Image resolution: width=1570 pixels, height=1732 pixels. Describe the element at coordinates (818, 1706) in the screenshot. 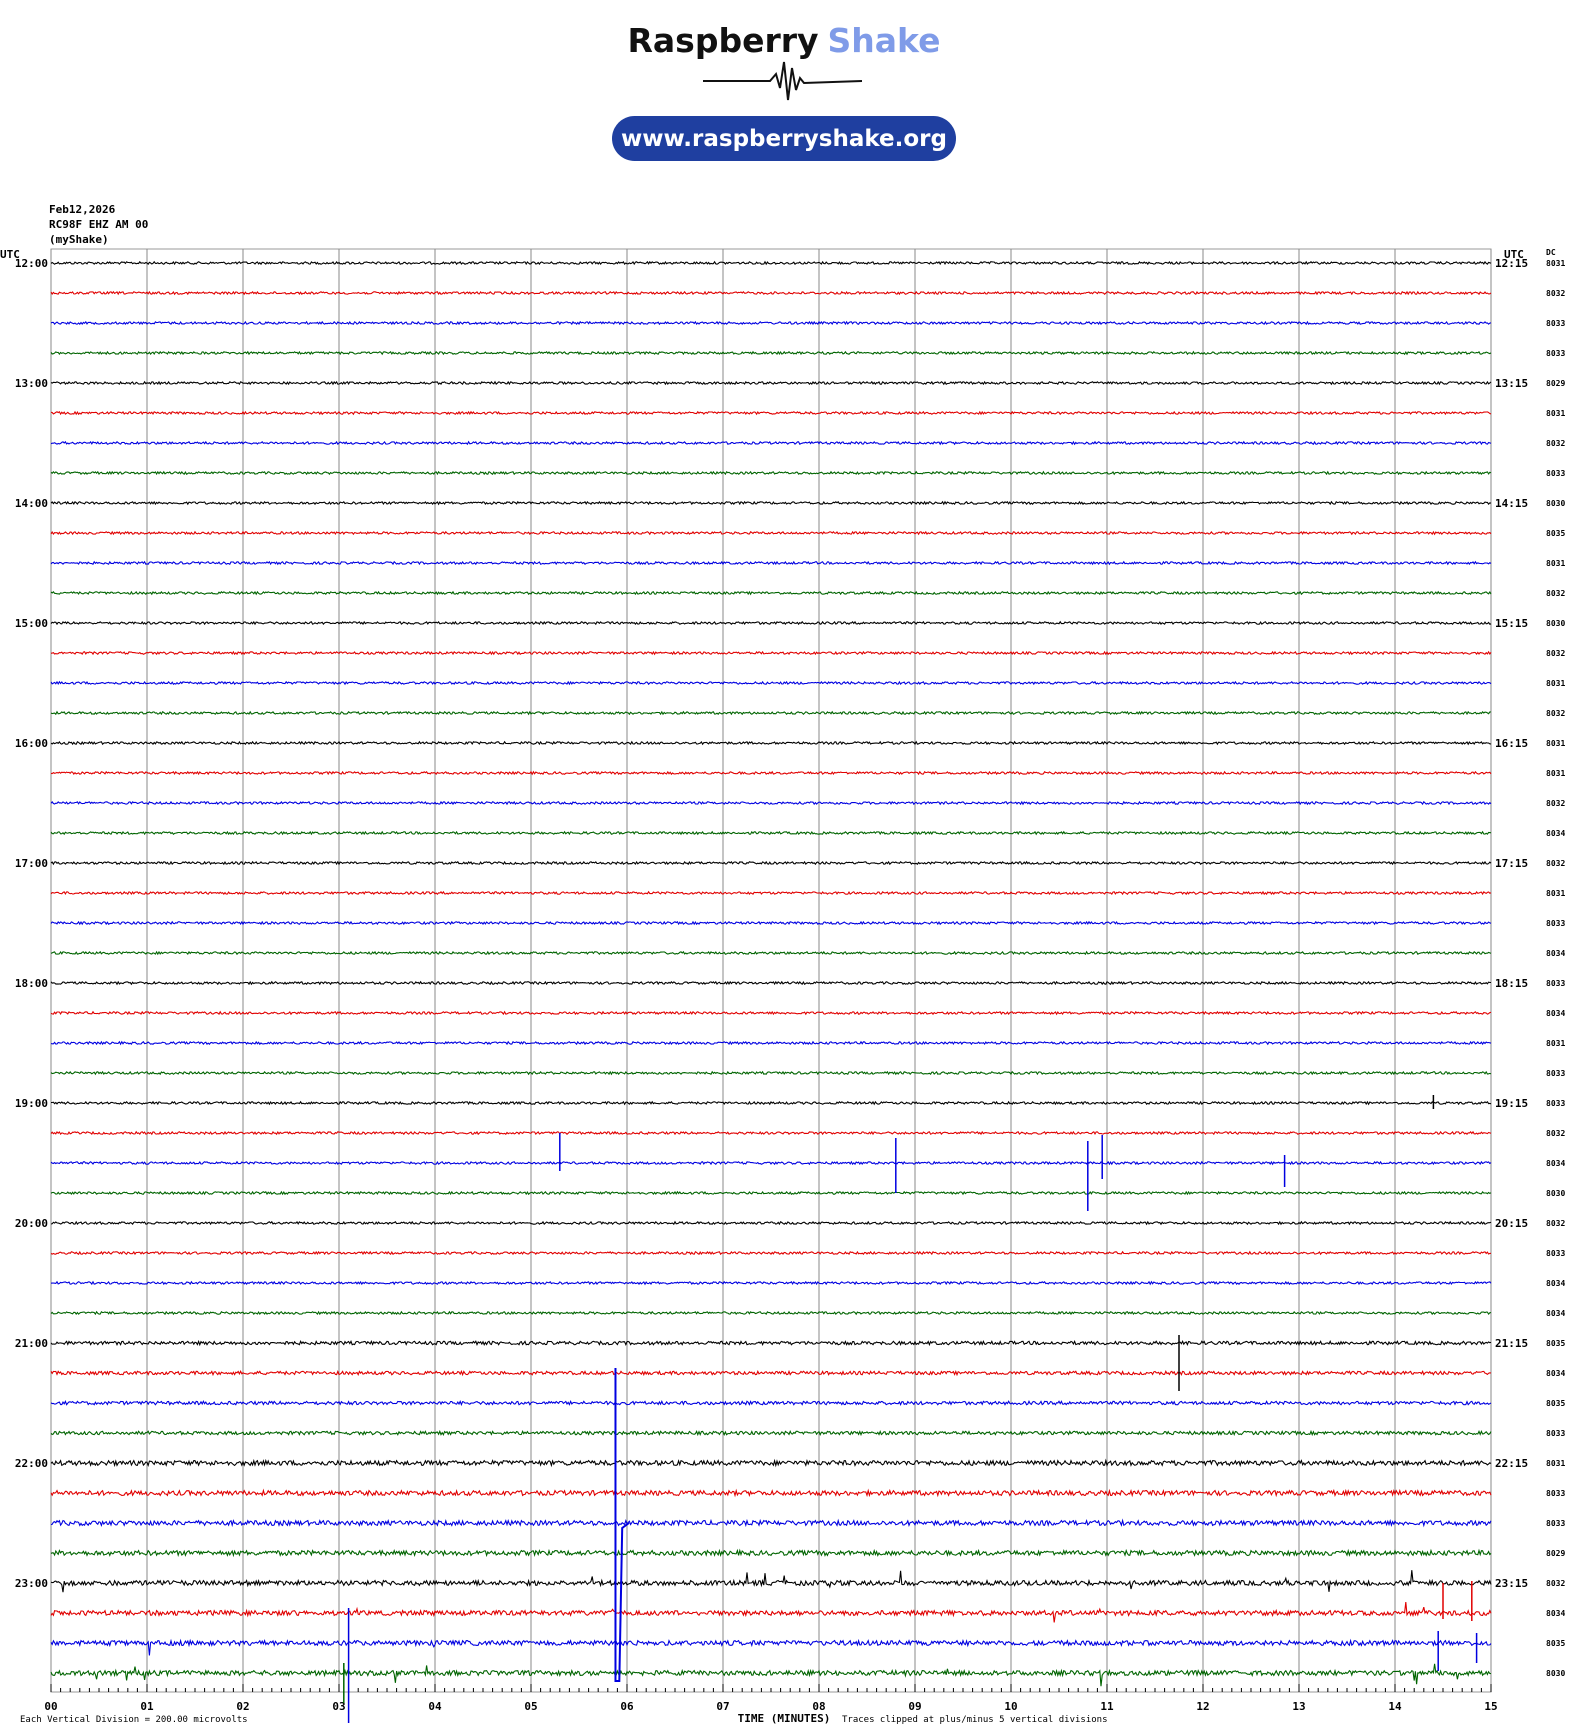

I see `x-tick-label: 08` at that location.